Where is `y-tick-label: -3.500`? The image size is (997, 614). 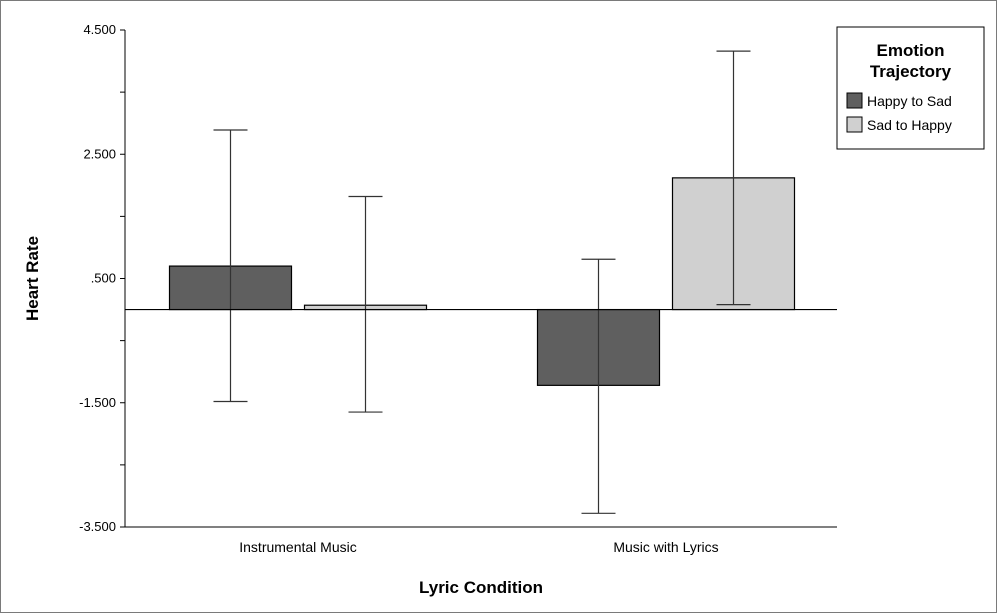
y-tick-label: -3.500 is located at coordinates (97, 526).